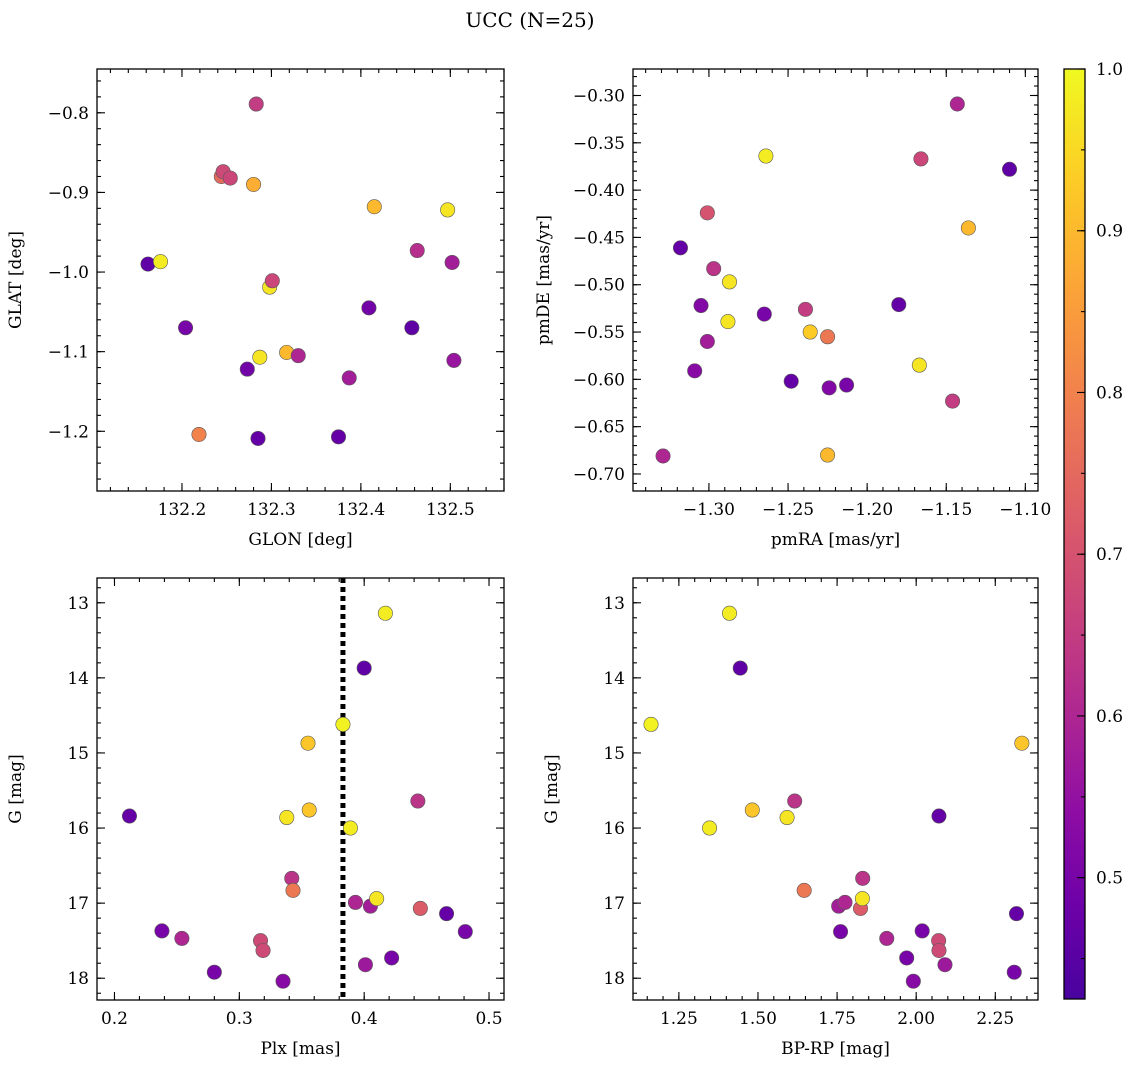  Describe the element at coordinates (239, 1019) in the screenshot. I see `x-tick-label: 0.3` at that location.